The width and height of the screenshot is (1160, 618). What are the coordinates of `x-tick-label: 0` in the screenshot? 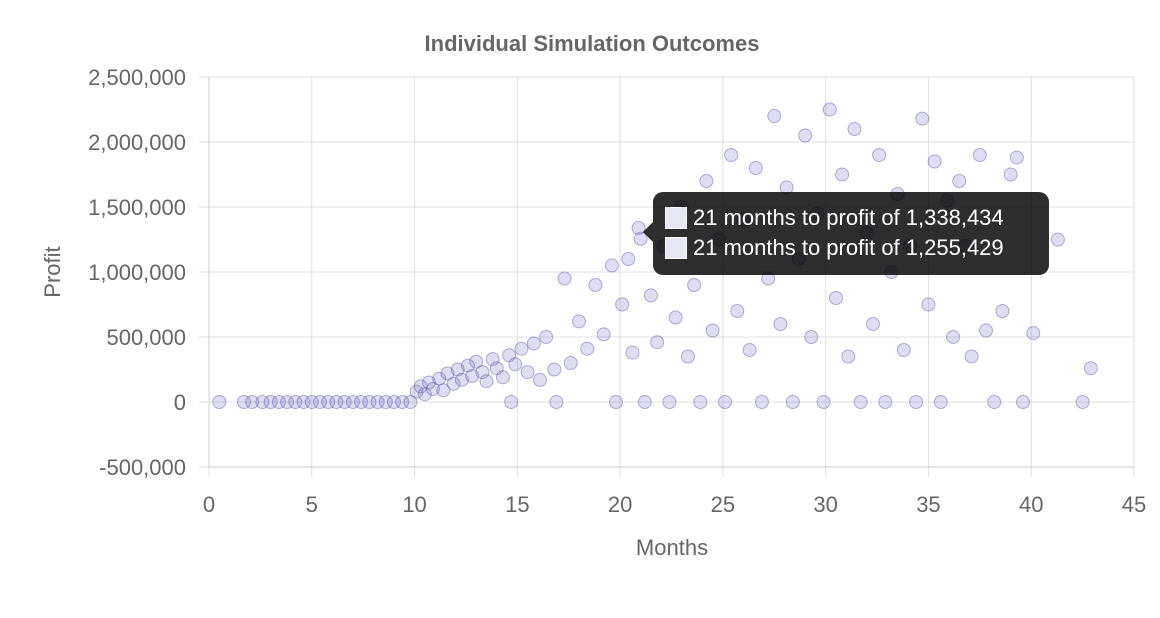 It's located at (209, 504).